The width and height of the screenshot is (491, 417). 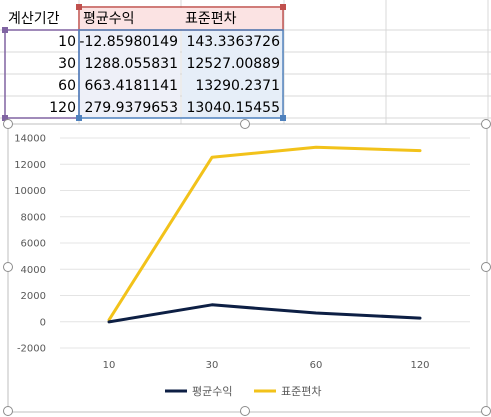 I want to click on table-cell: 663.4181141, so click(x=131, y=86).